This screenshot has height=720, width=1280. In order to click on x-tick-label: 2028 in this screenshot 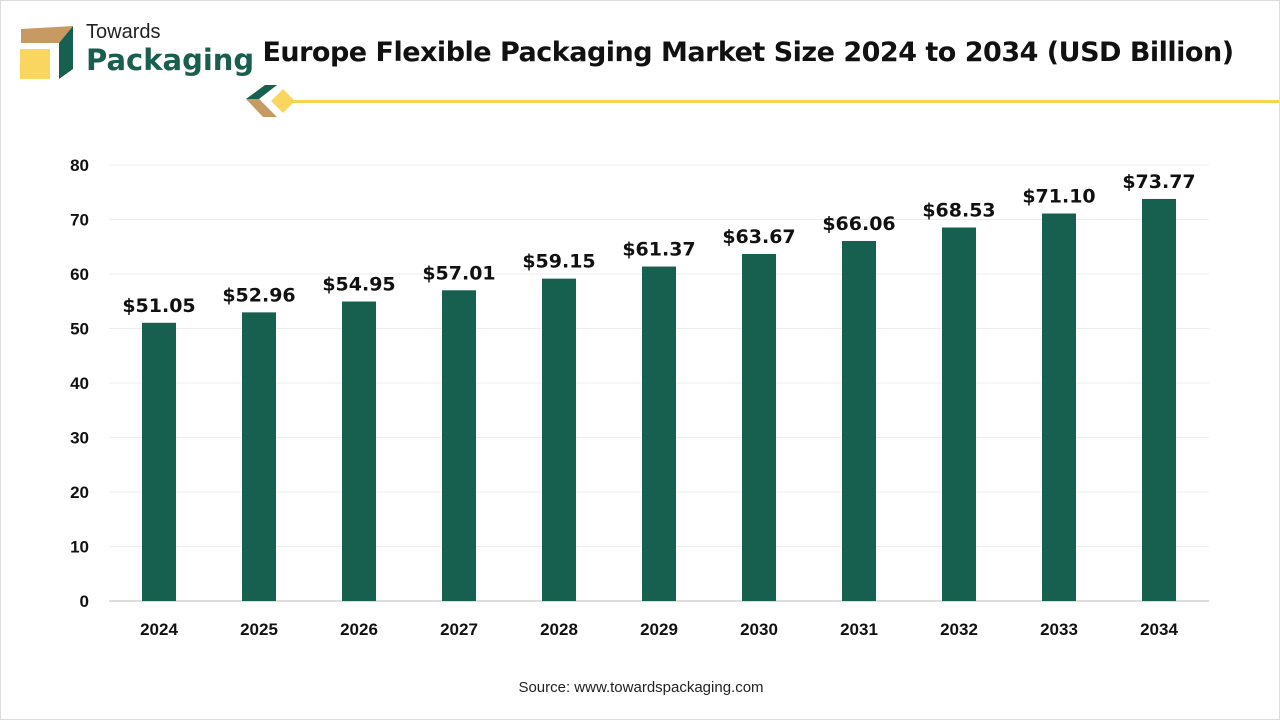, I will do `click(559, 629)`.